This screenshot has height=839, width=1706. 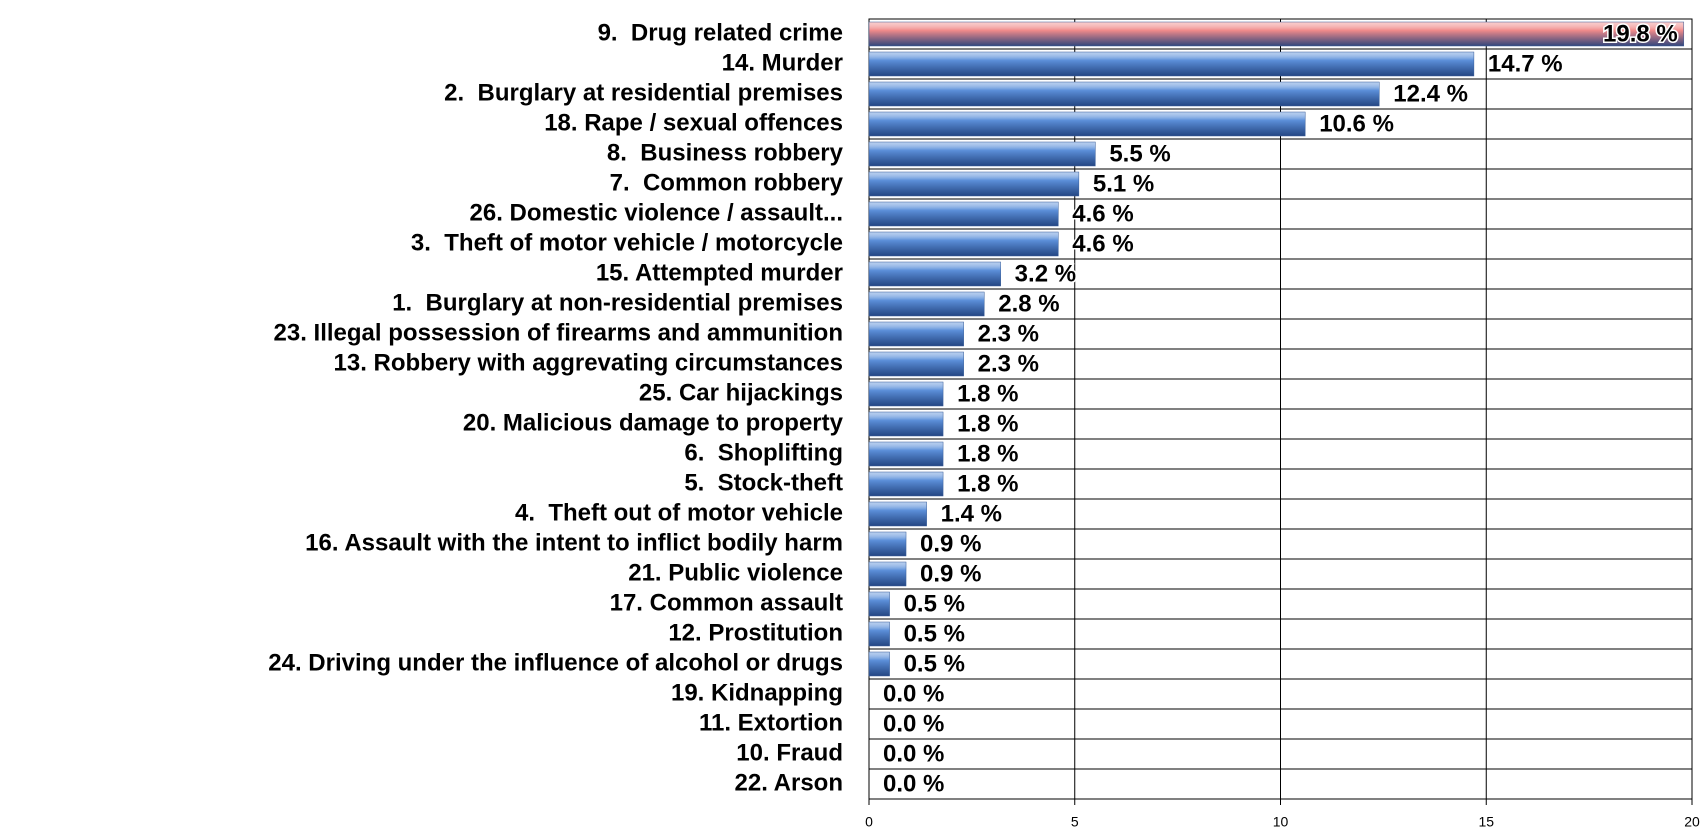 What do you see at coordinates (782, 62) in the screenshot?
I see `category-label: 14. Murder` at bounding box center [782, 62].